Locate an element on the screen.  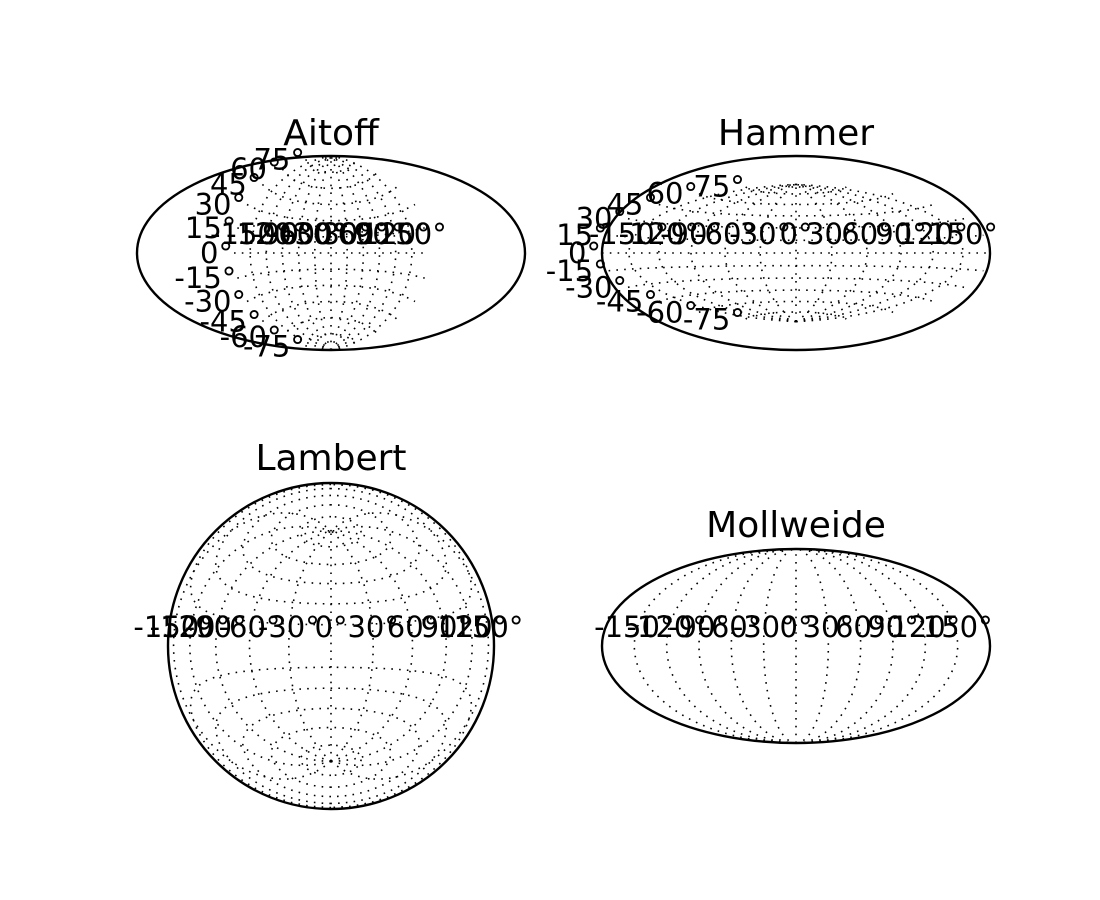
hammer-frame is located at coordinates (796, 253).